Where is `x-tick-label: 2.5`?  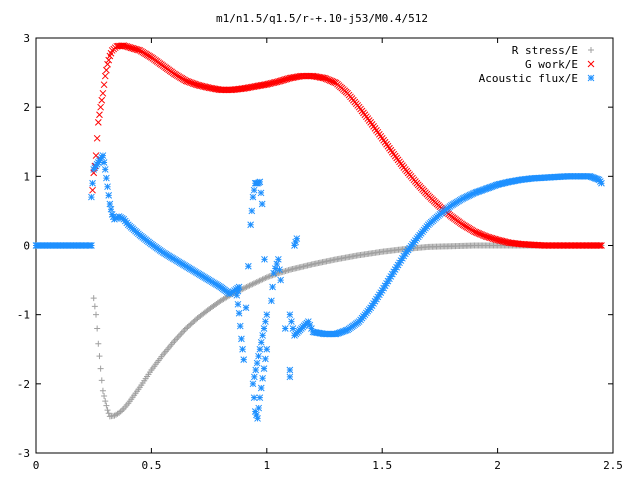 x-tick-label: 2.5 is located at coordinates (613, 465).